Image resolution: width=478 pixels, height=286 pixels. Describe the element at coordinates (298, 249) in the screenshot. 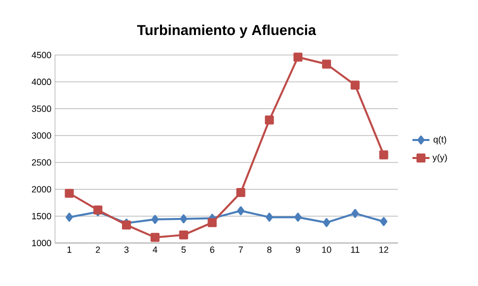

I see `x-tick-label: 9` at that location.